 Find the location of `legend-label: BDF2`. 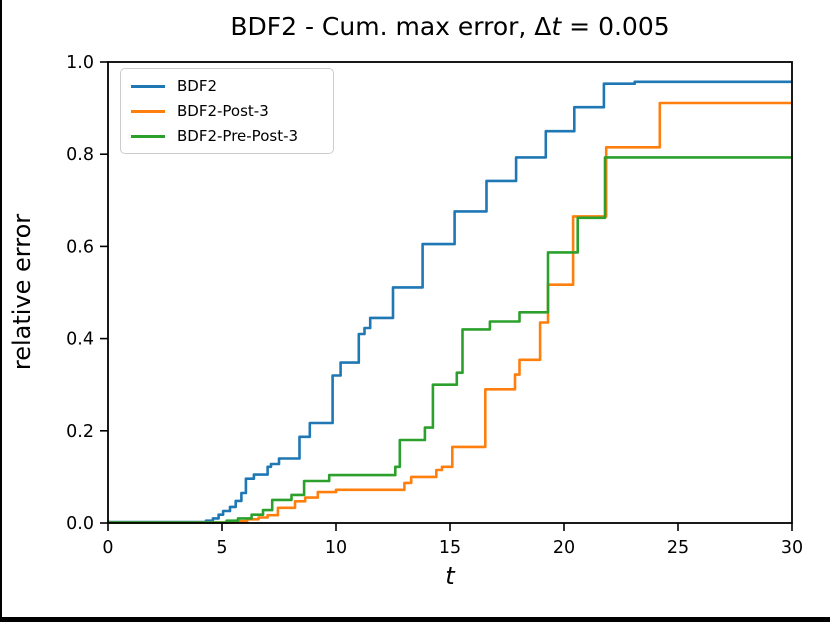

legend-label: BDF2 is located at coordinates (197, 86).